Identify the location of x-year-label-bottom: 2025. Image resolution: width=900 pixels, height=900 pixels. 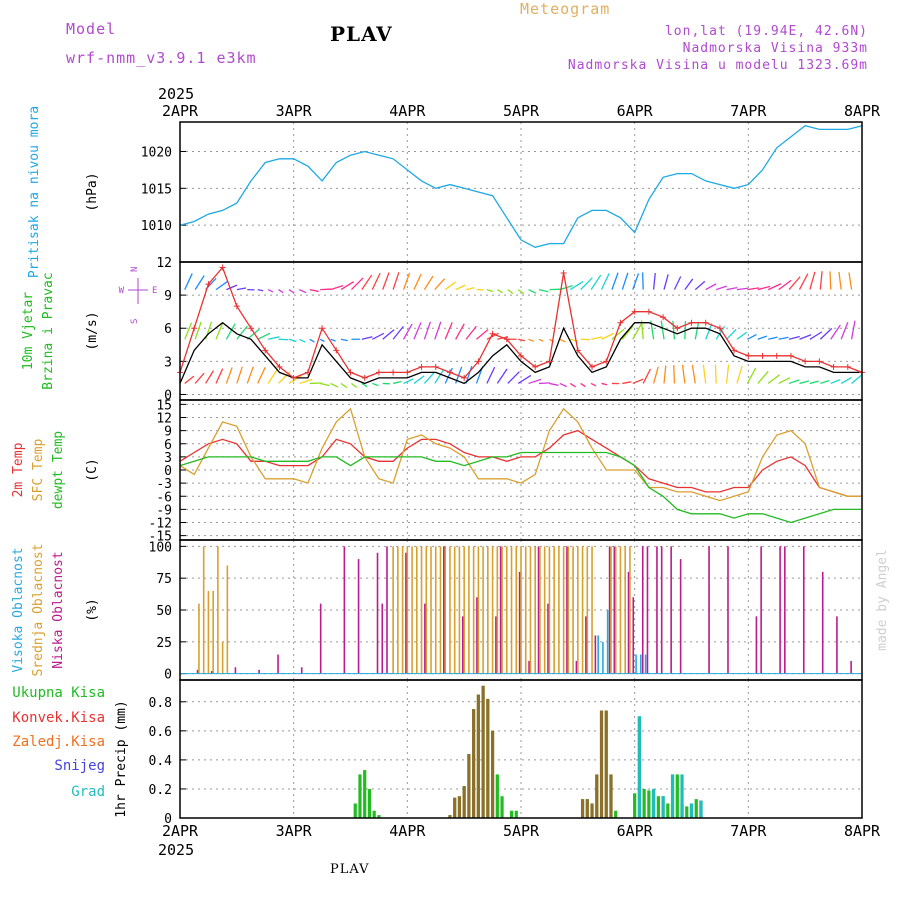
(176, 850).